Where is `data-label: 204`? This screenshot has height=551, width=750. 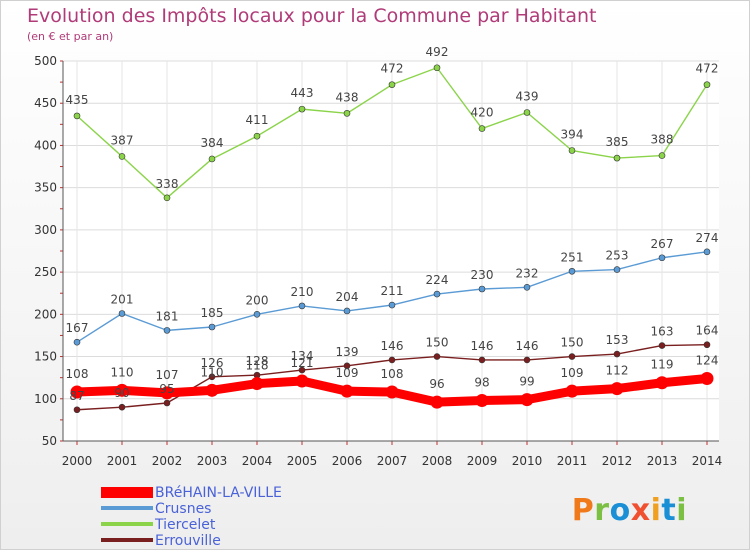 data-label: 204 is located at coordinates (347, 297).